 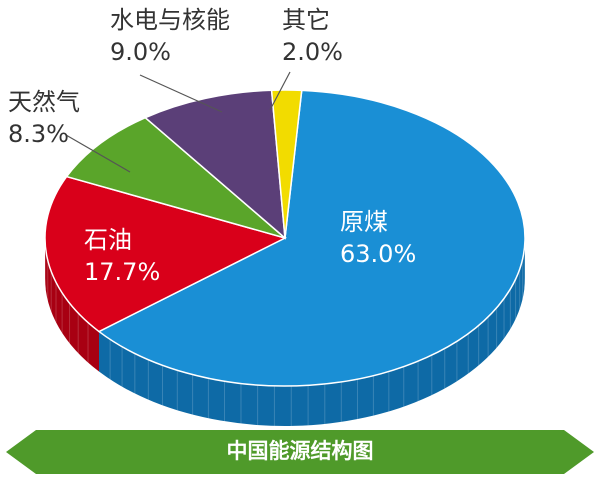 I want to click on slice-name-label: 水电与核能, so click(x=170, y=20).